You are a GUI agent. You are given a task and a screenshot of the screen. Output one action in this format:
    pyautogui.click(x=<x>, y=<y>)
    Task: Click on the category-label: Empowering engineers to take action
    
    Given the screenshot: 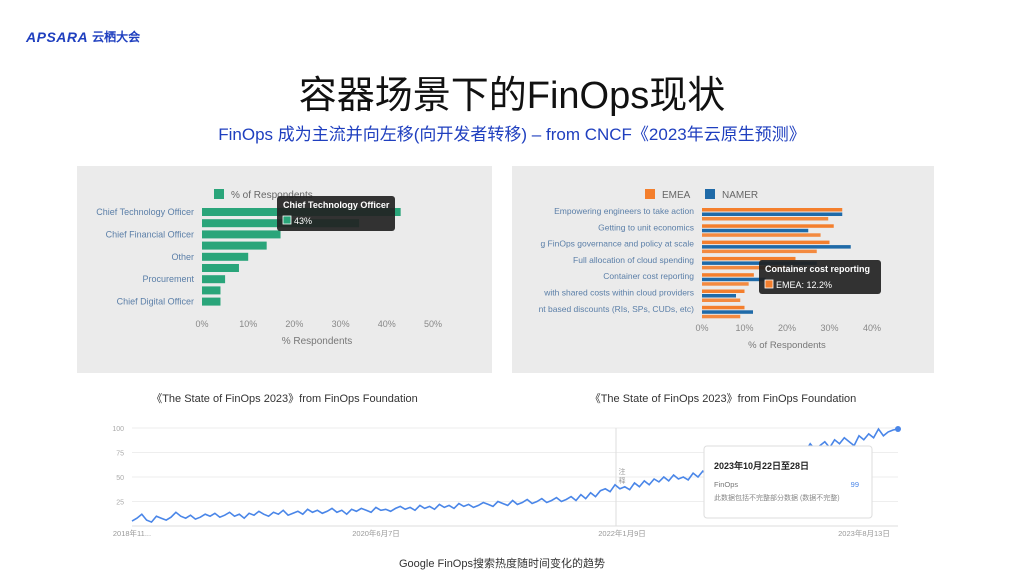 What is the action you would take?
    pyautogui.click(x=624, y=211)
    